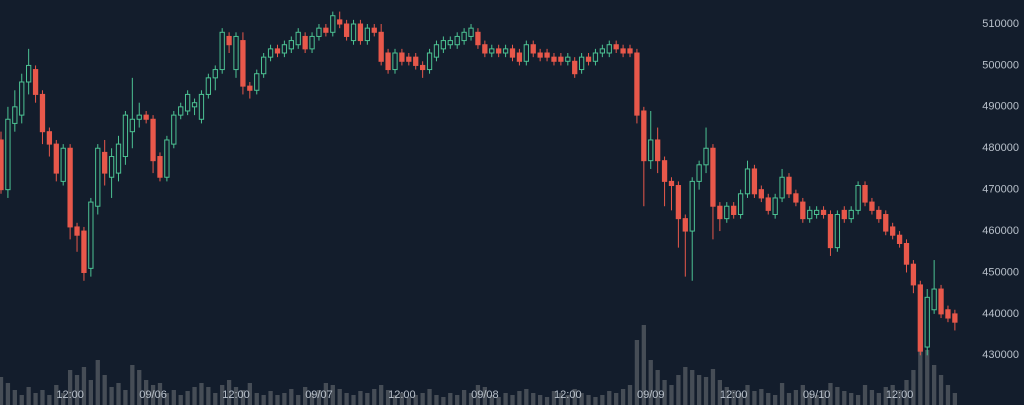 The image size is (1024, 405). Describe the element at coordinates (1000, 24) in the screenshot. I see `y-tick-label: 510000` at that location.